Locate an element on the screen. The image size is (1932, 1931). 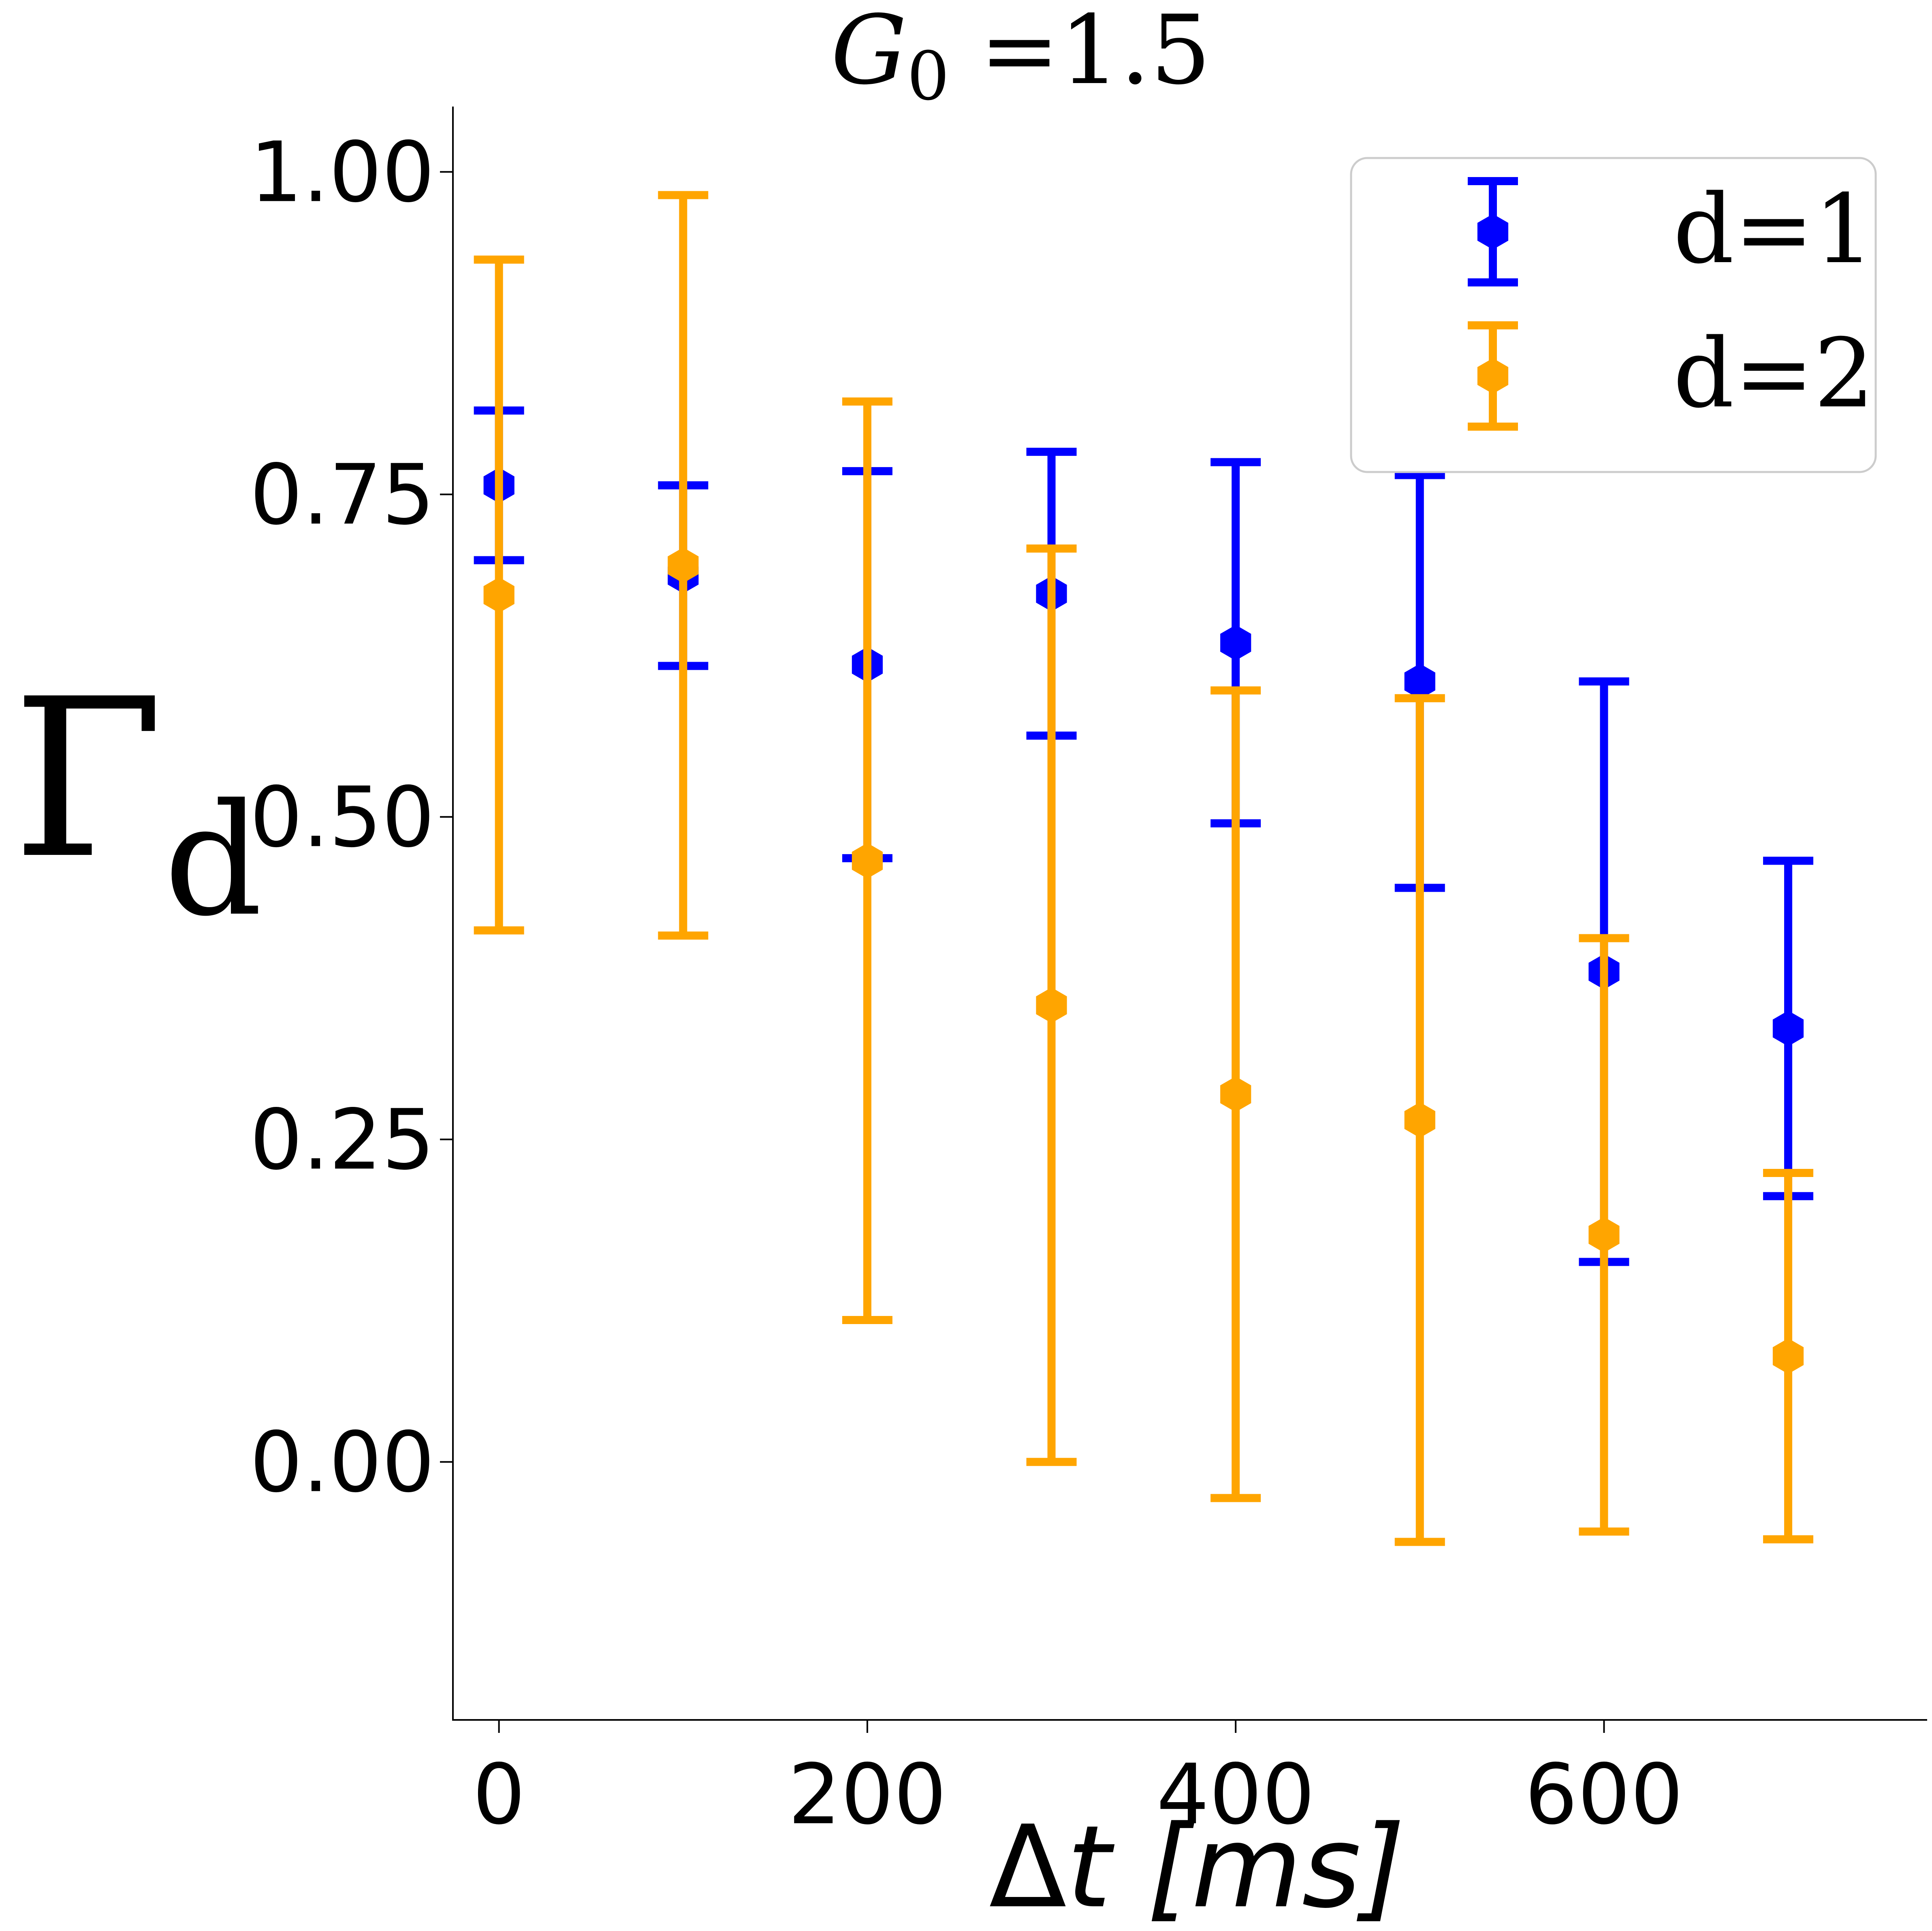
legend: d=1d=2 is located at coordinates (1613, 315).